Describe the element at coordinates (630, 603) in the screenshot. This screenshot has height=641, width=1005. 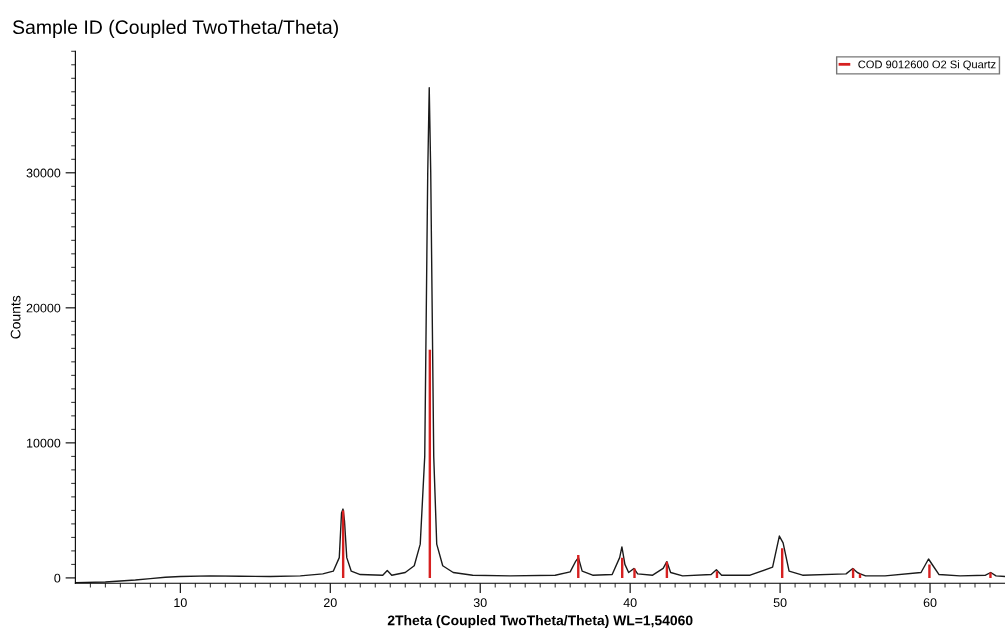
I see `x-tick-label: 40` at that location.